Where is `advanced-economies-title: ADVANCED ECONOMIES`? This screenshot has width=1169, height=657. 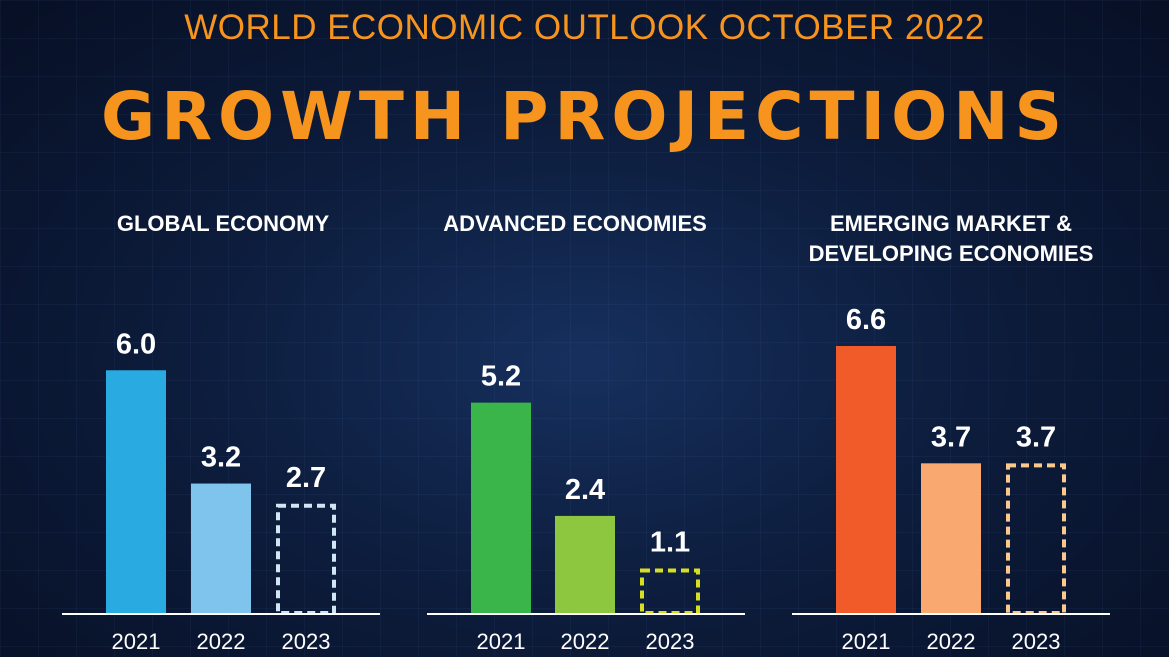
advanced-economies-title: ADVANCED ECONOMIES is located at coordinates (575, 223).